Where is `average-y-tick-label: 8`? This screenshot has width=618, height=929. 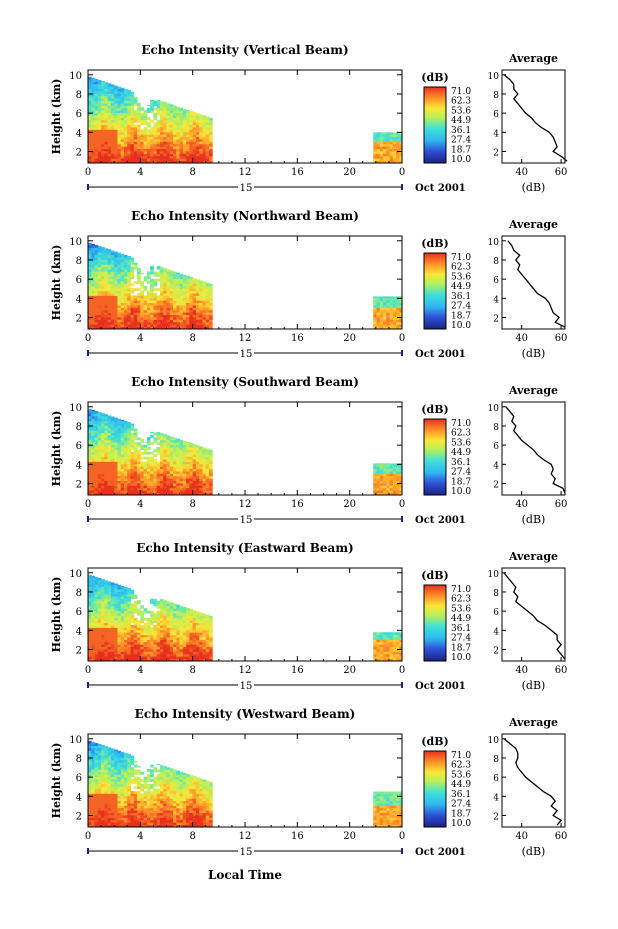 average-y-tick-label: 8 is located at coordinates (496, 594).